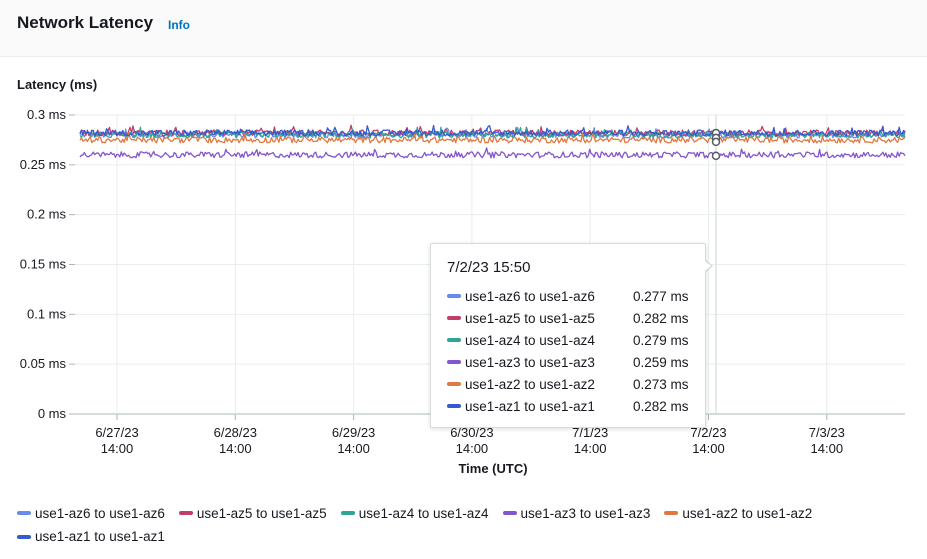 Image resolution: width=927 pixels, height=559 pixels. I want to click on x-tick-date: 7/3/23, so click(827, 432).